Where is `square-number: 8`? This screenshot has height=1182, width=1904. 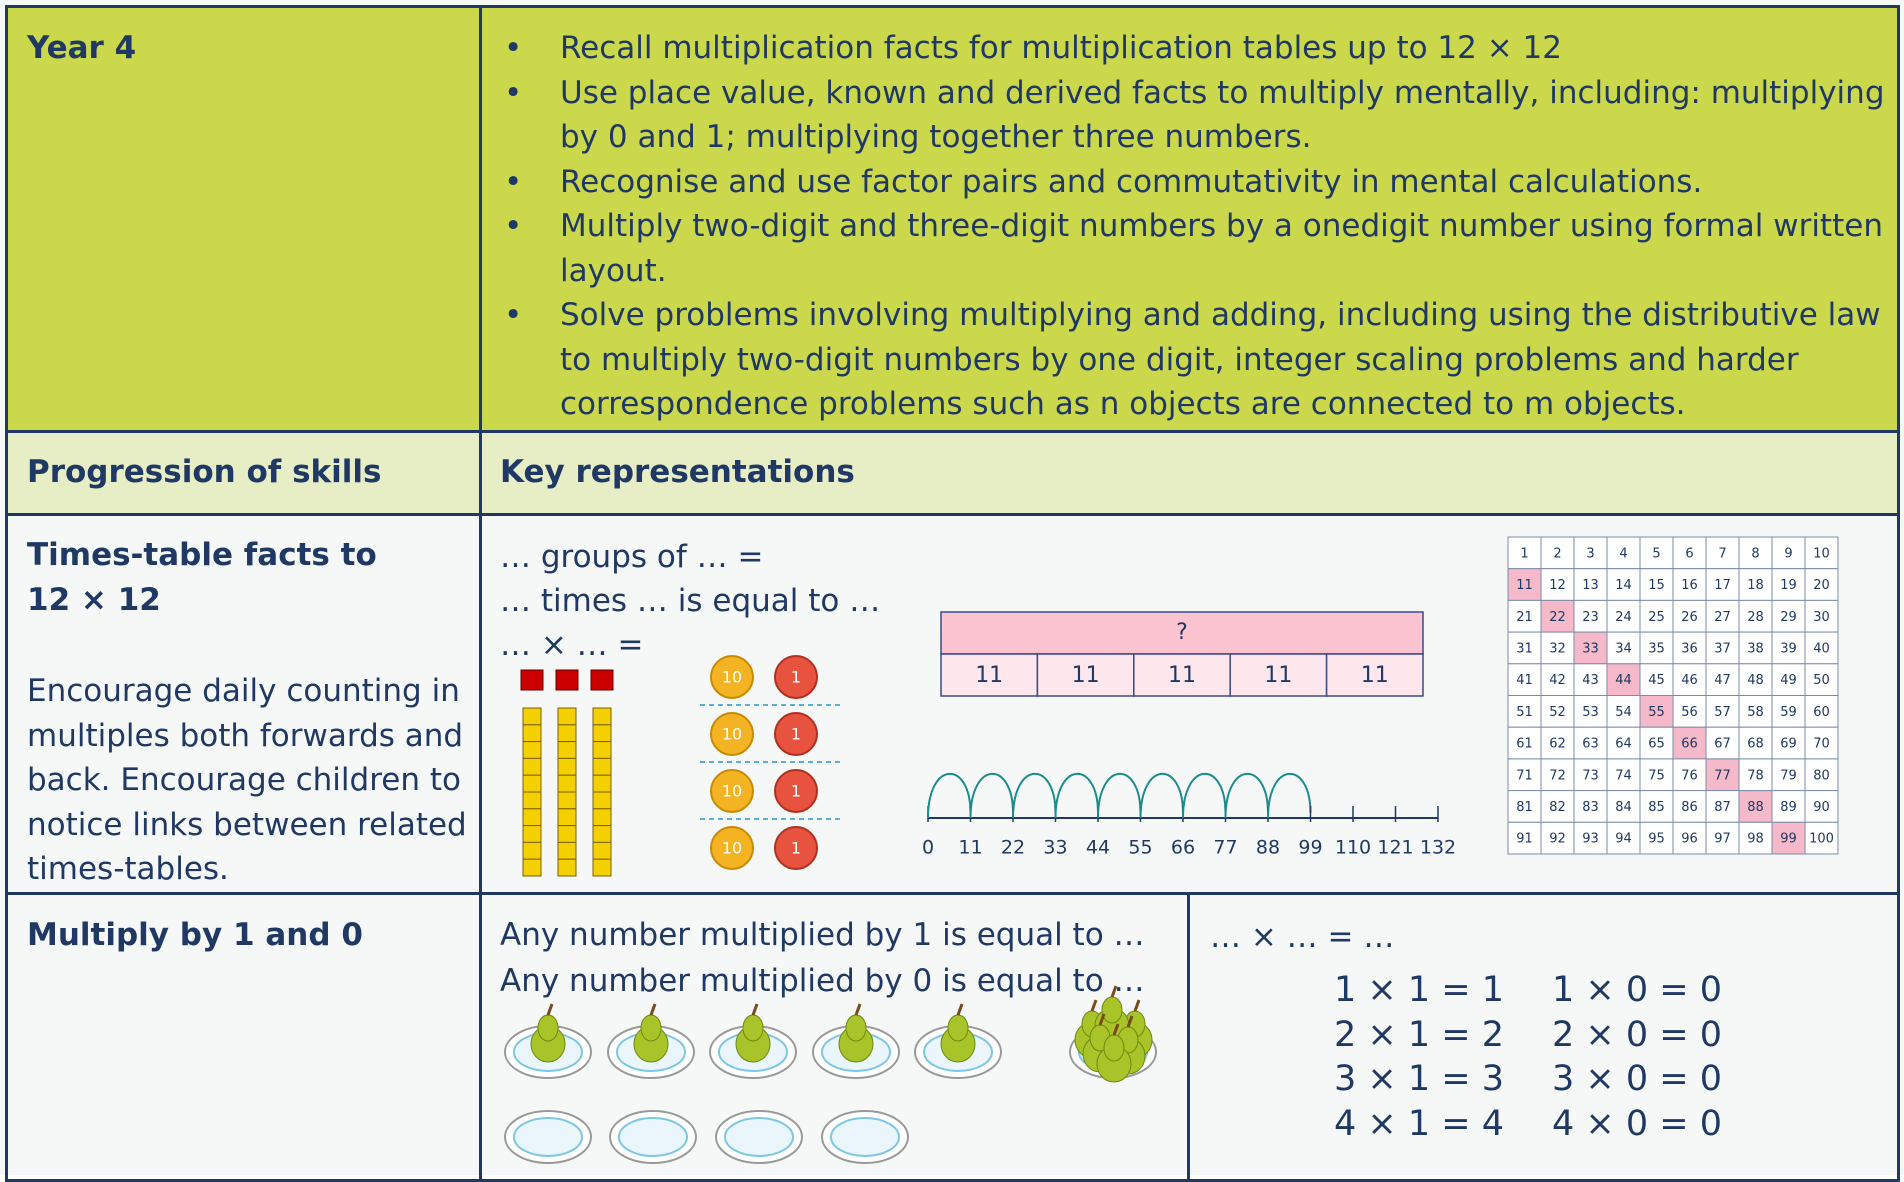 square-number: 8 is located at coordinates (1755, 553).